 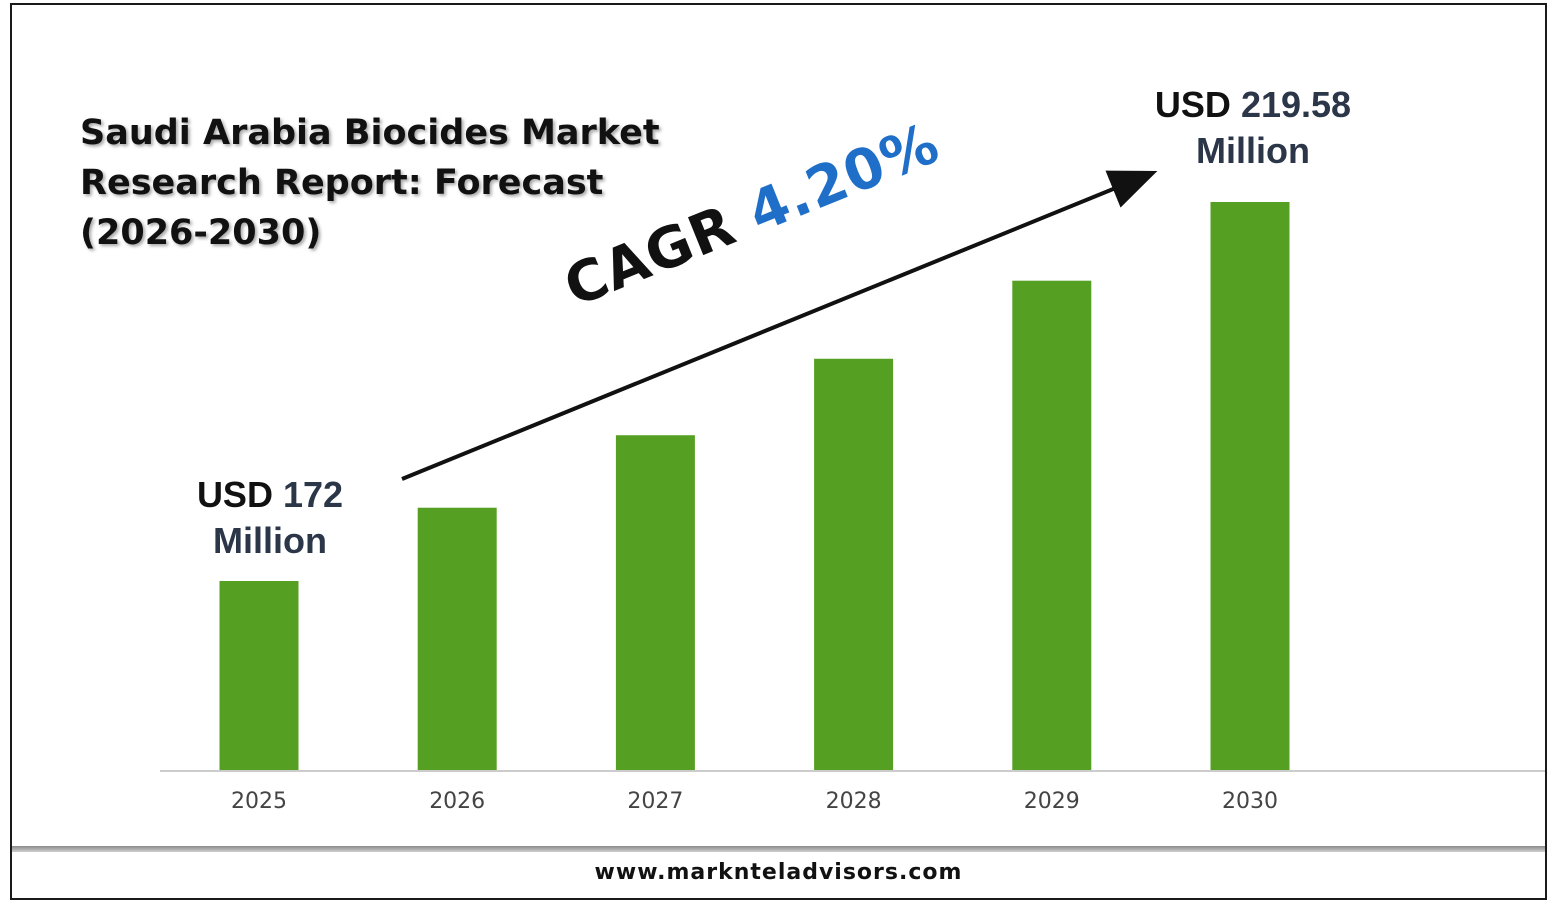 What do you see at coordinates (854, 564) in the screenshot?
I see `bar-2028` at bounding box center [854, 564].